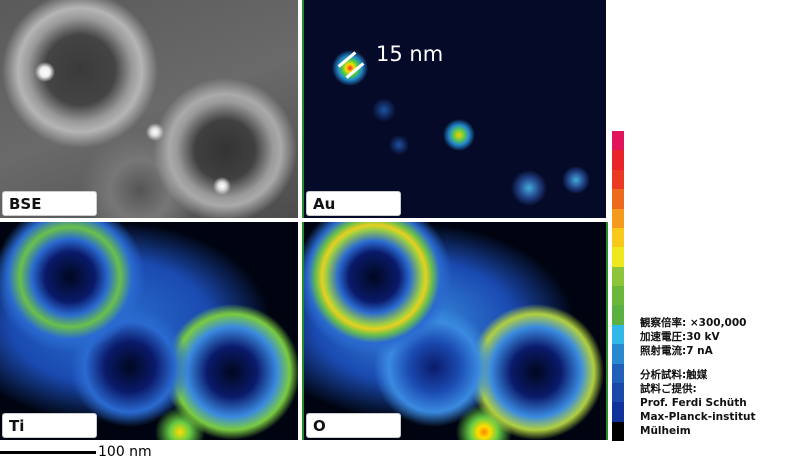  Describe the element at coordinates (410, 54) in the screenshot. I see `size-marker-label: 15 nm` at that location.